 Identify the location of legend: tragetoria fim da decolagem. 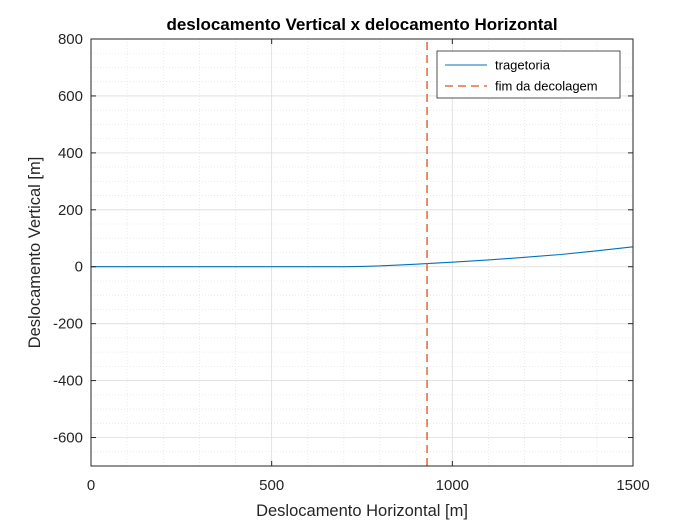
(528, 74).